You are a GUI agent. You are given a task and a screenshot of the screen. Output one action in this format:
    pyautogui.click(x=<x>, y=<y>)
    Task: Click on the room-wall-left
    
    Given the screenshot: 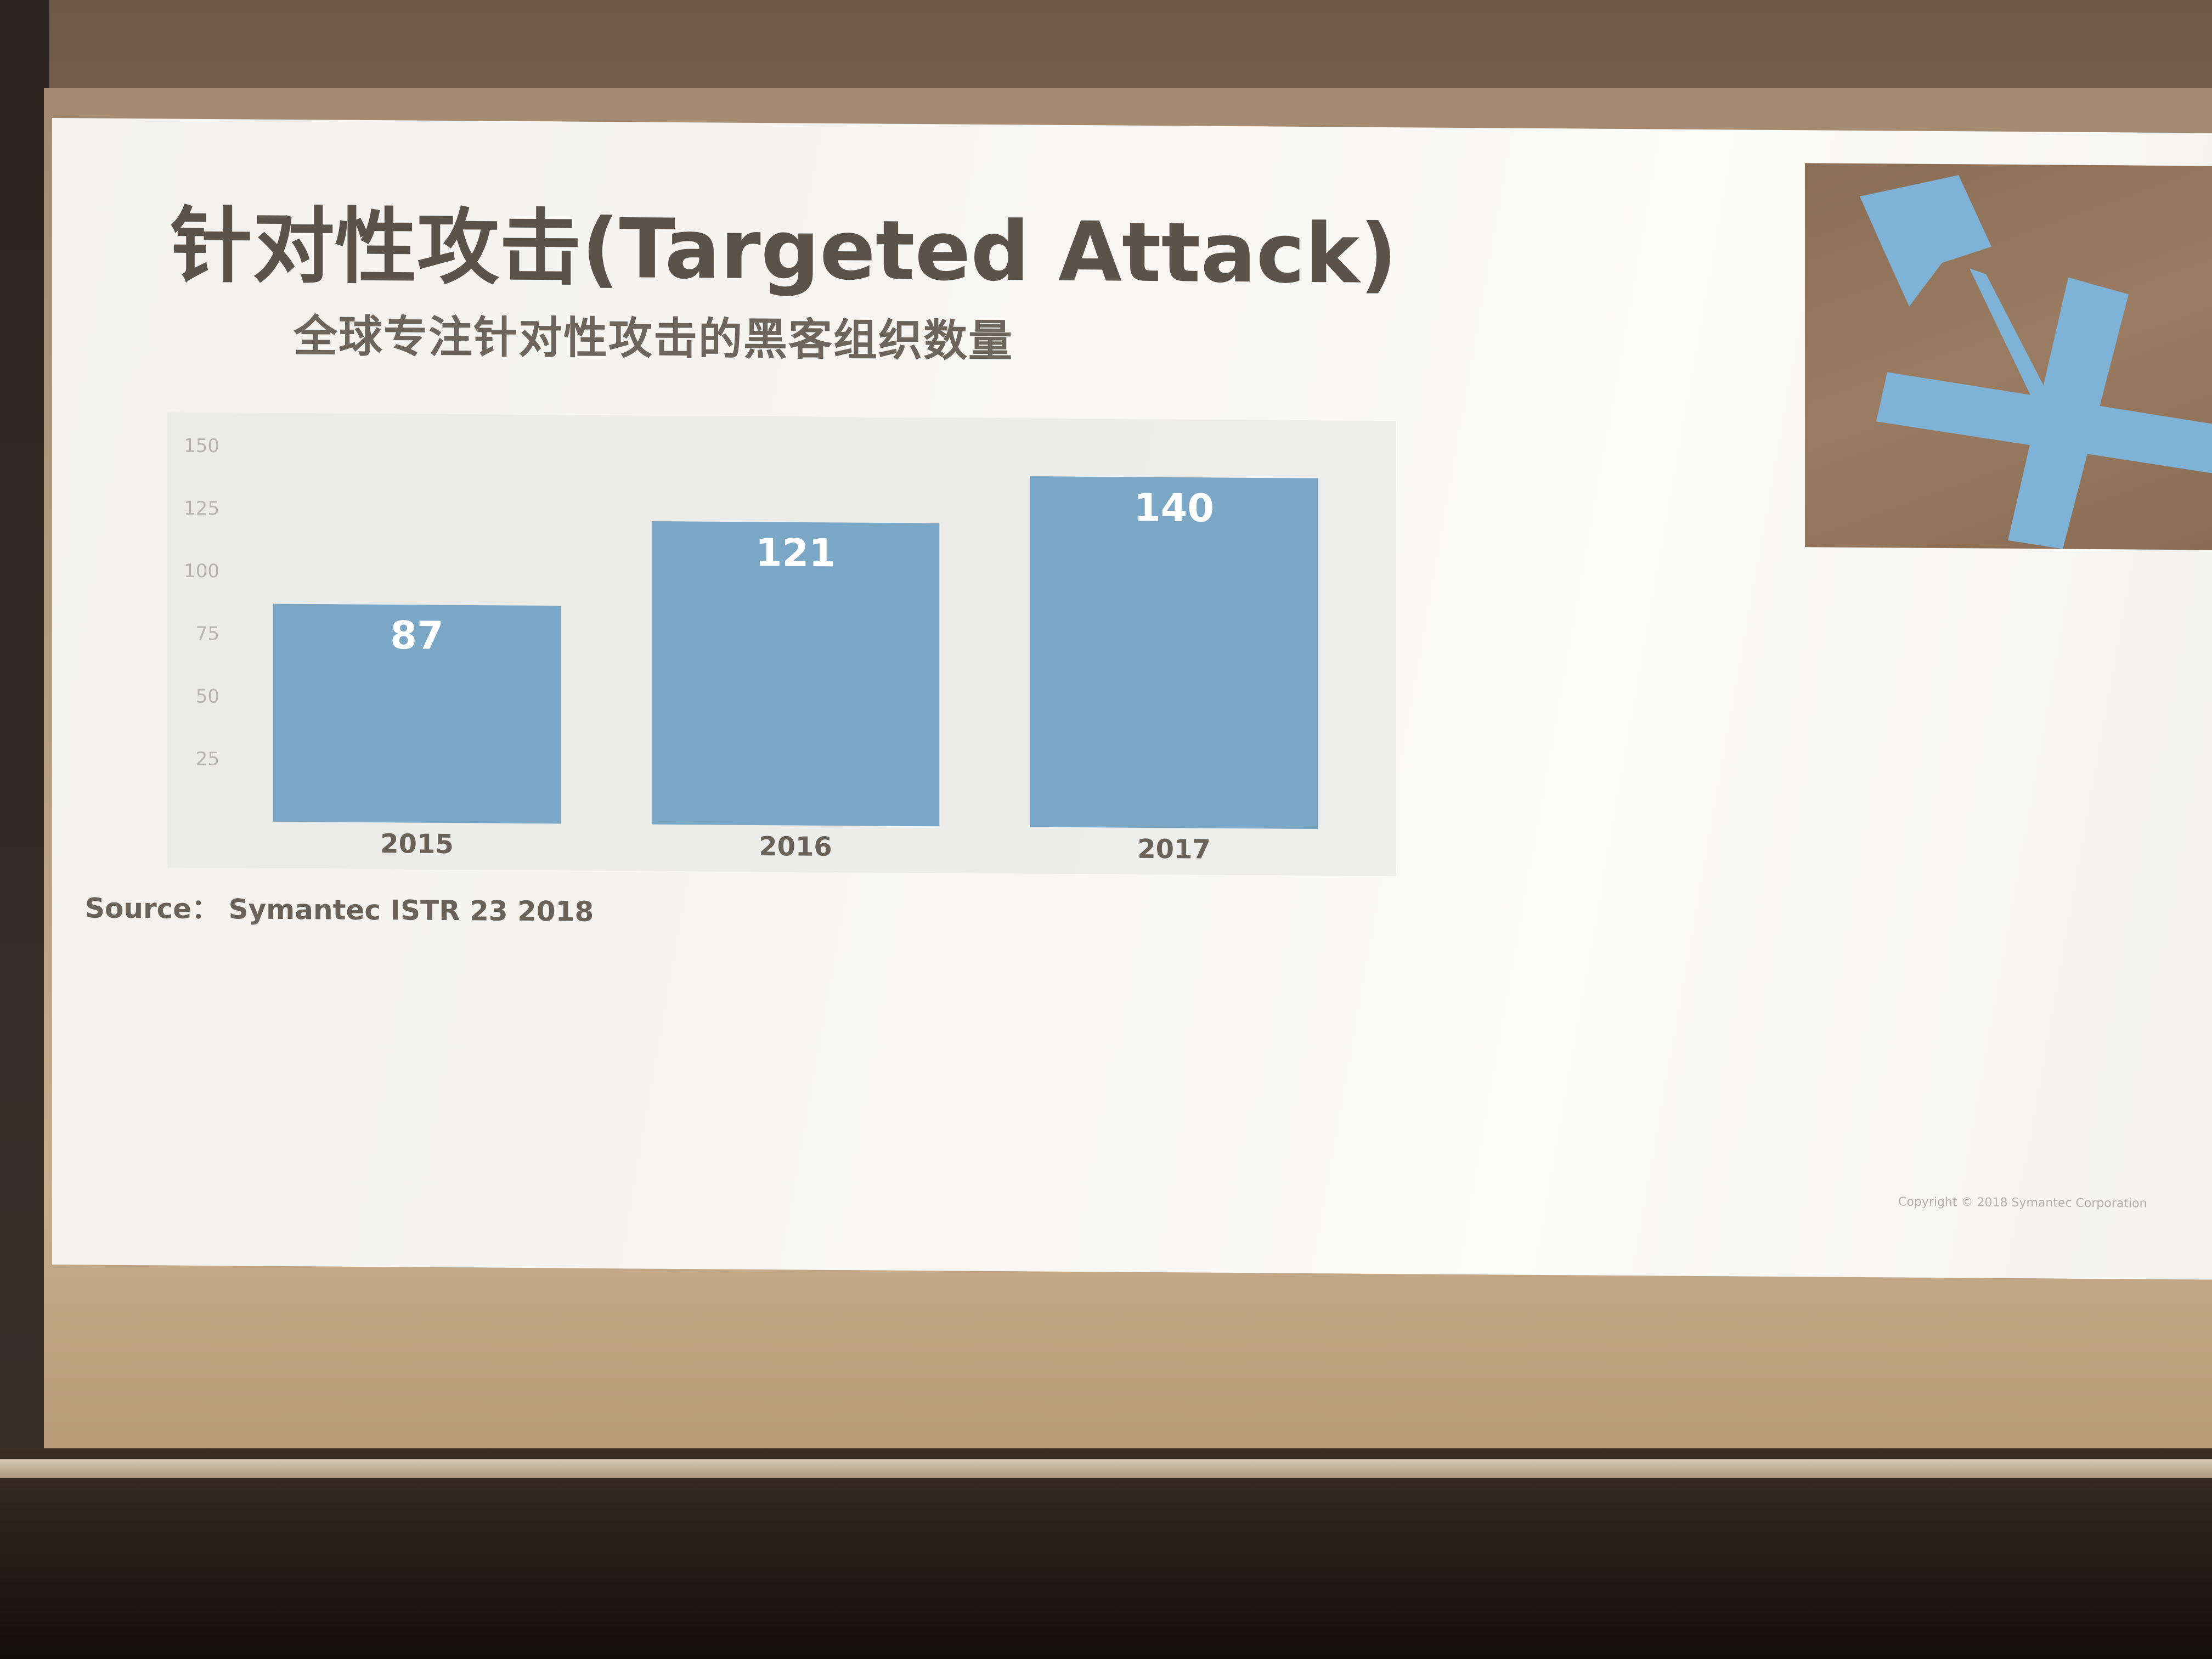 What is the action you would take?
    pyautogui.click(x=24, y=768)
    